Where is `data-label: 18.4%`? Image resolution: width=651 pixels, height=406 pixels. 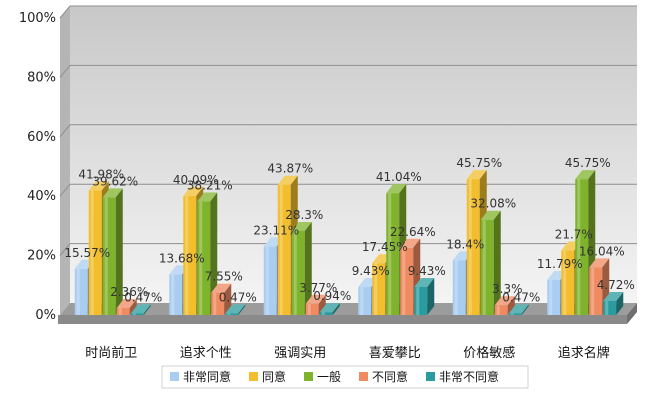 data-label: 18.4% is located at coordinates (465, 244).